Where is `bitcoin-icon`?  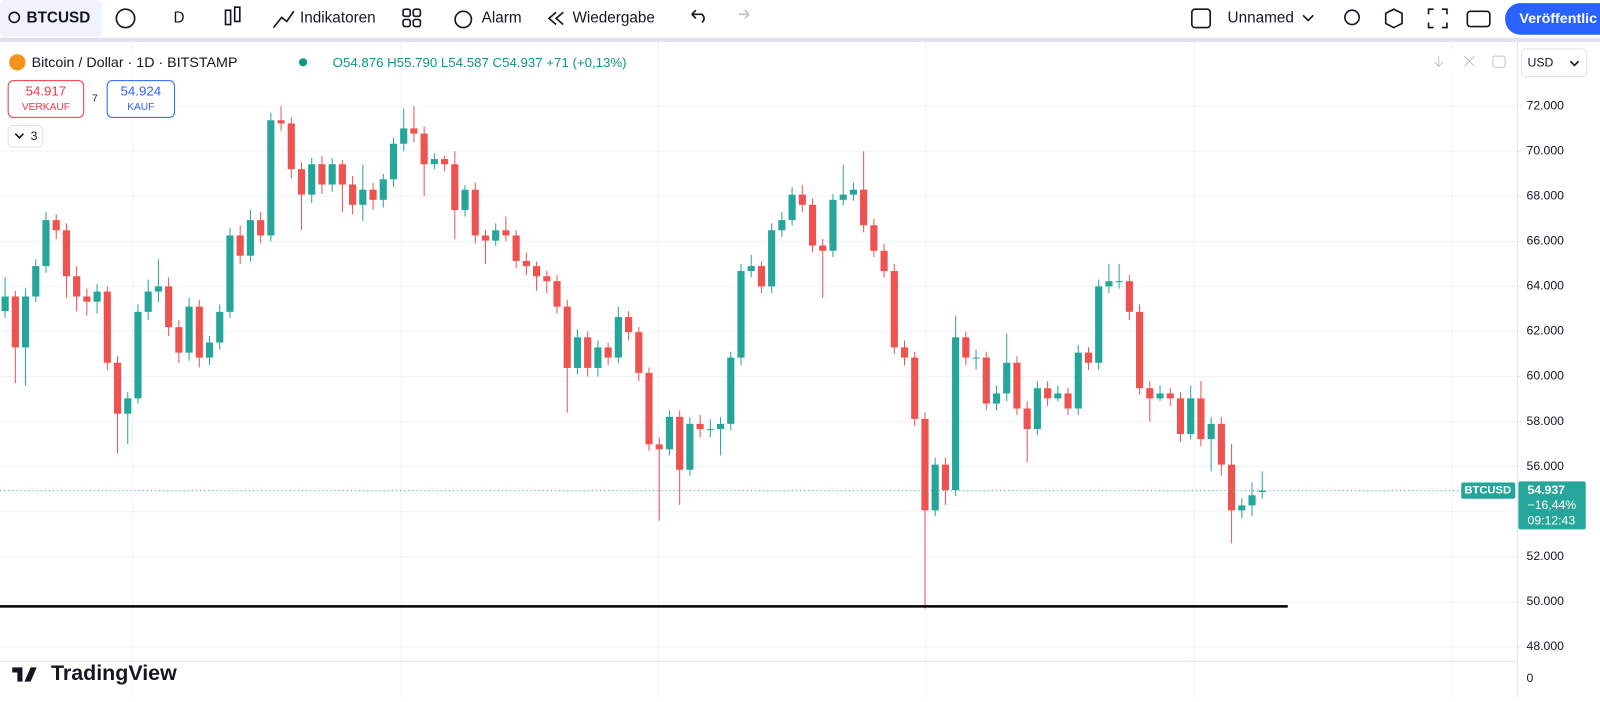
bitcoin-icon is located at coordinates (17, 62).